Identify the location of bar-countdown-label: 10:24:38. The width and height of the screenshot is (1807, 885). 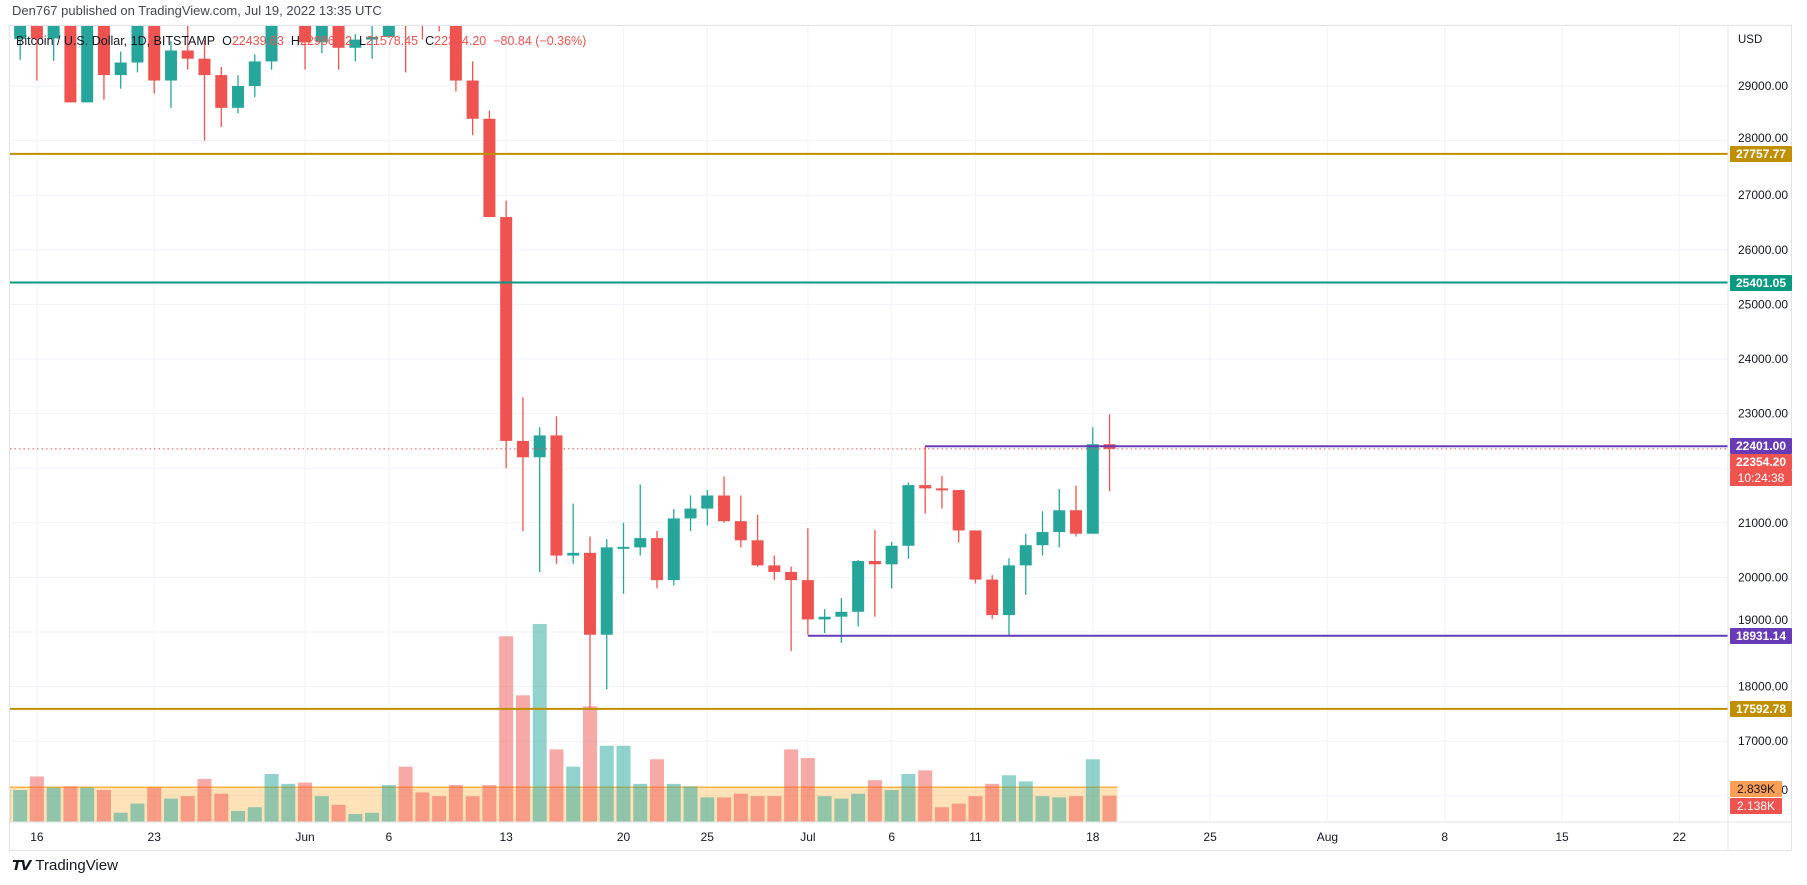
(1761, 478).